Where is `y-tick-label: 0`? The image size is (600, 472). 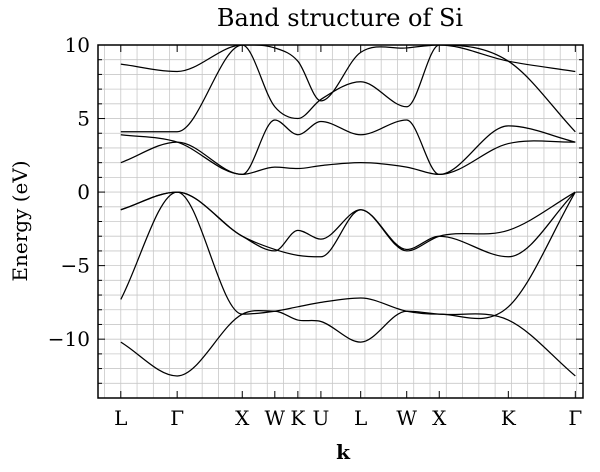
y-tick-label: 0 is located at coordinates (83, 192).